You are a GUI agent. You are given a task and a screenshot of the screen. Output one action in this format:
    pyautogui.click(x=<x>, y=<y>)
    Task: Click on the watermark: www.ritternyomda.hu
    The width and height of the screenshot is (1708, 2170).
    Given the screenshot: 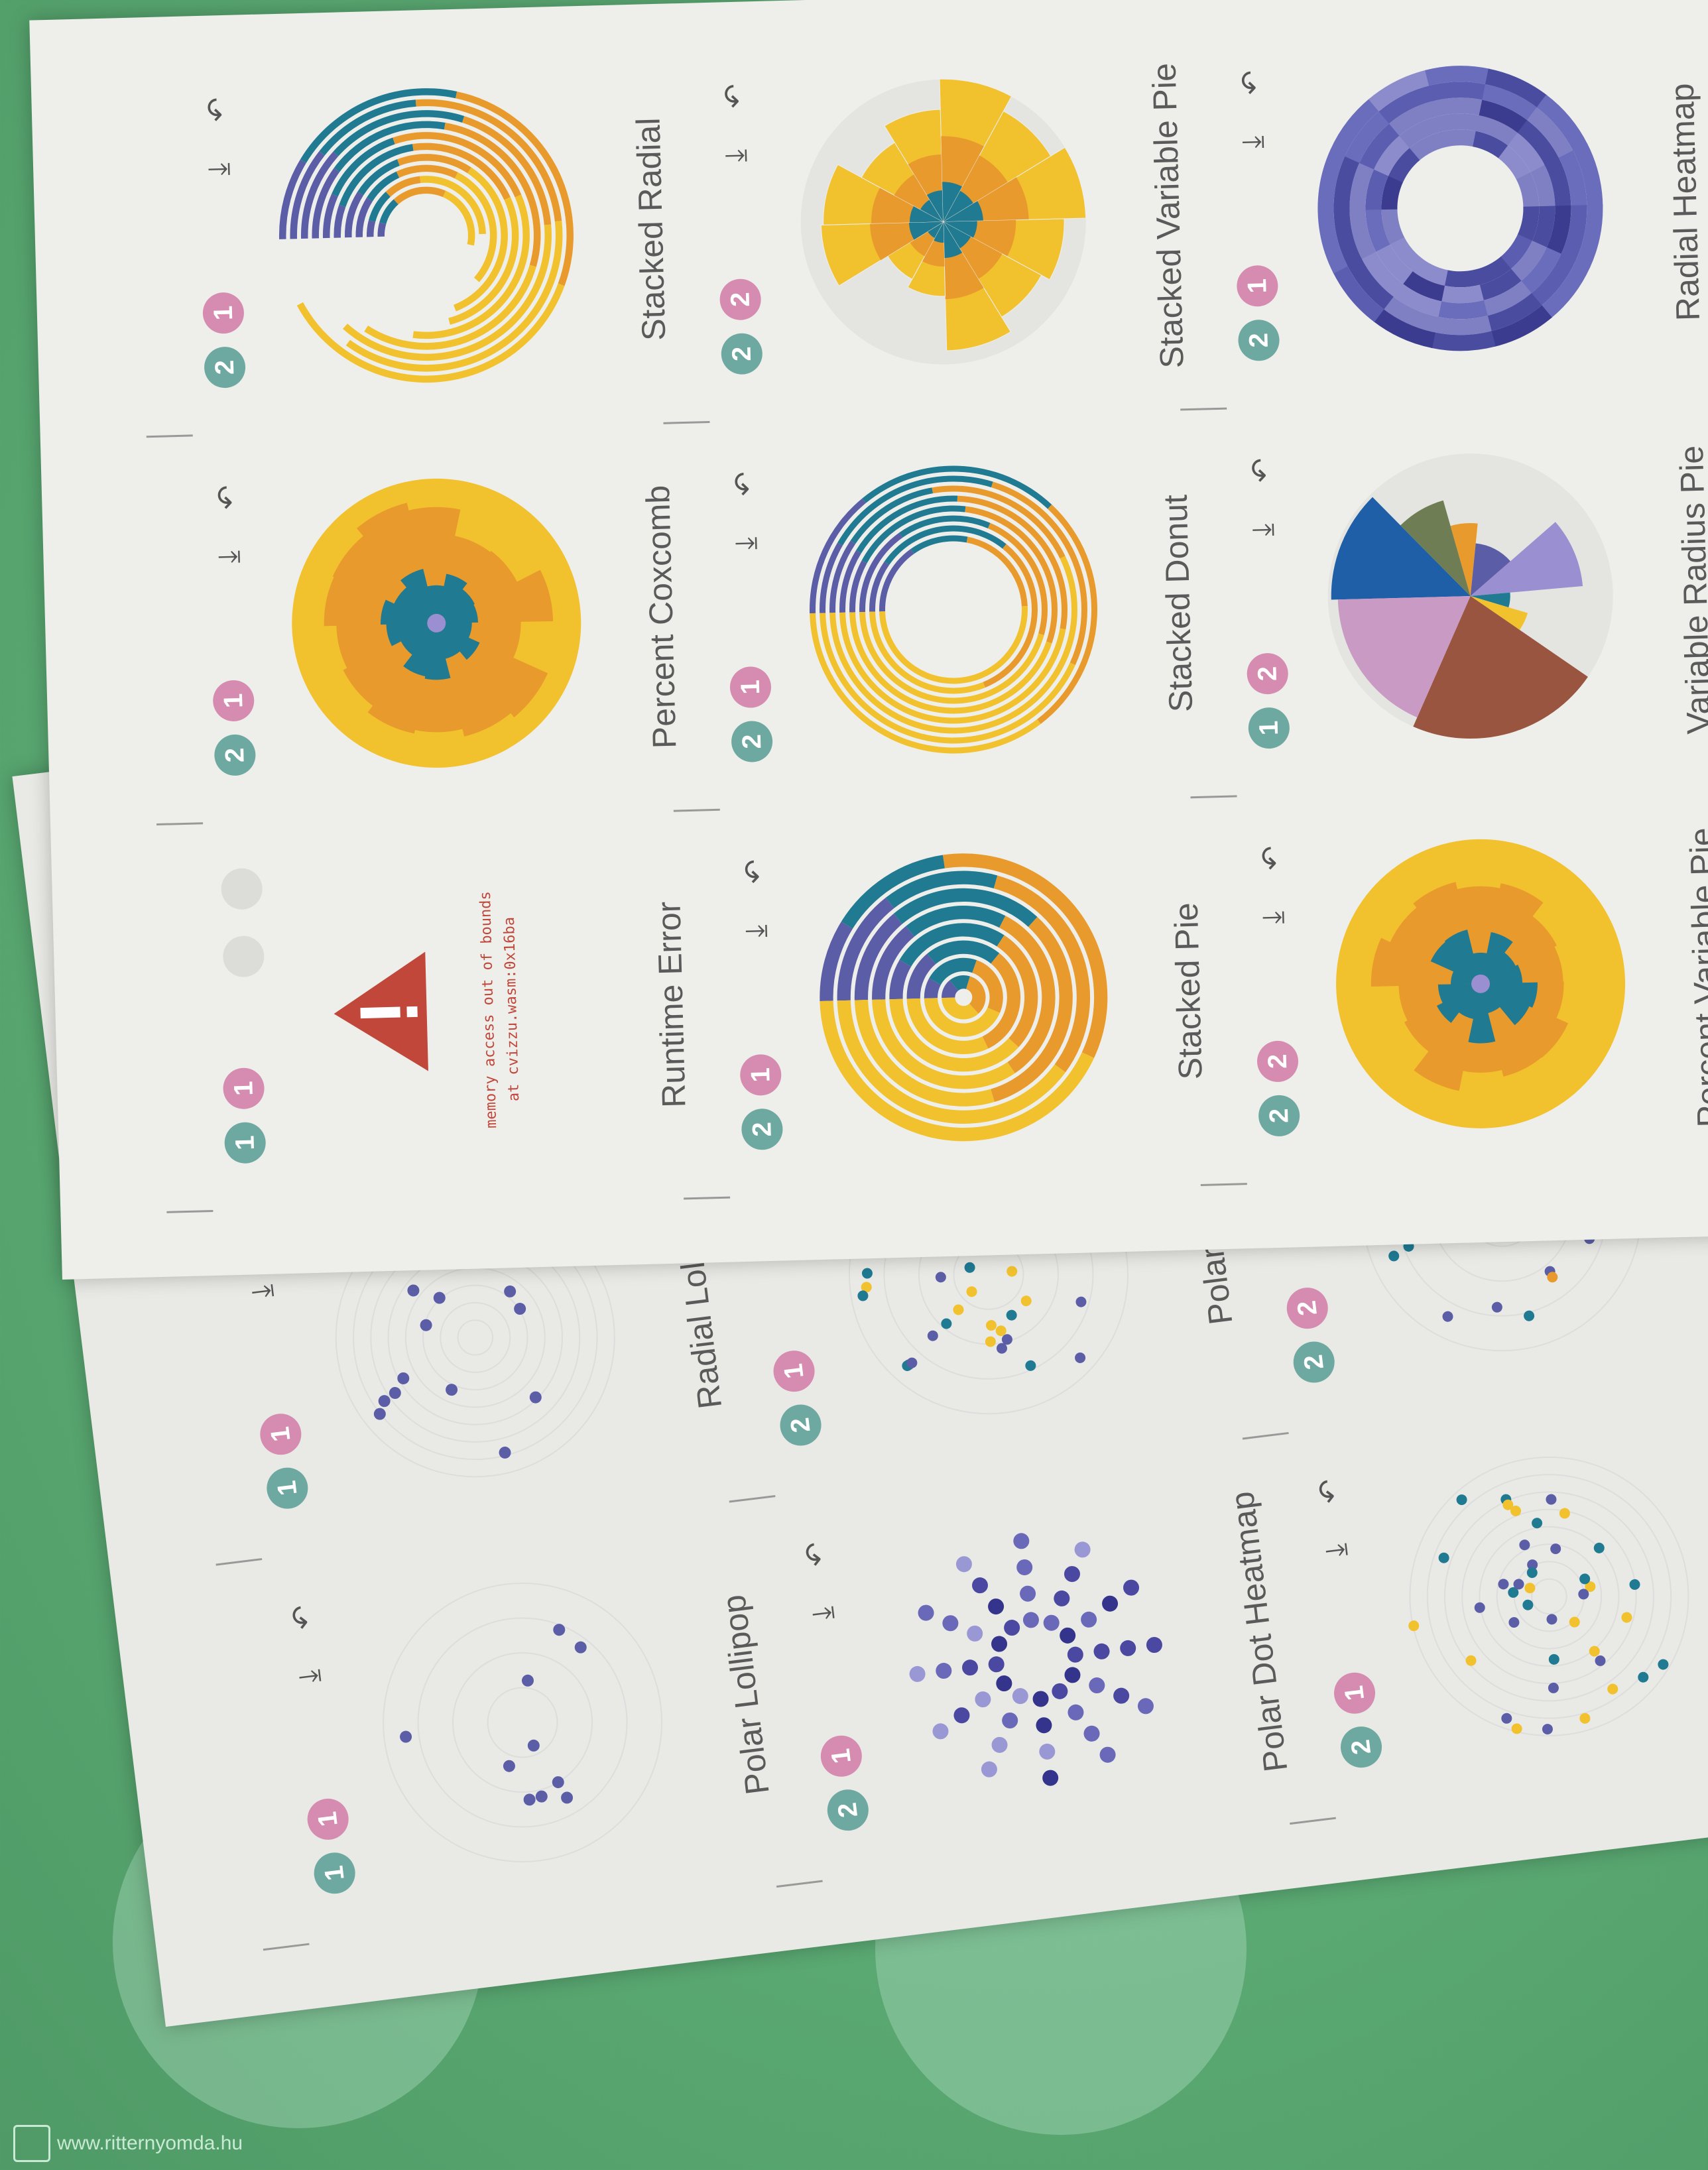 What is the action you would take?
    pyautogui.click(x=128, y=2143)
    